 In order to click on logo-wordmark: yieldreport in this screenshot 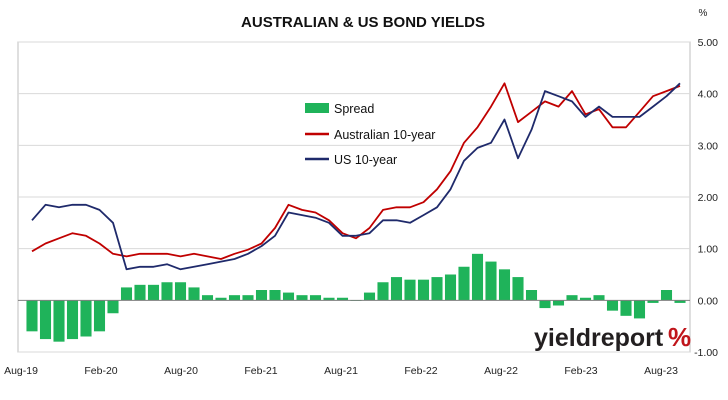, I will do `click(599, 338)`.